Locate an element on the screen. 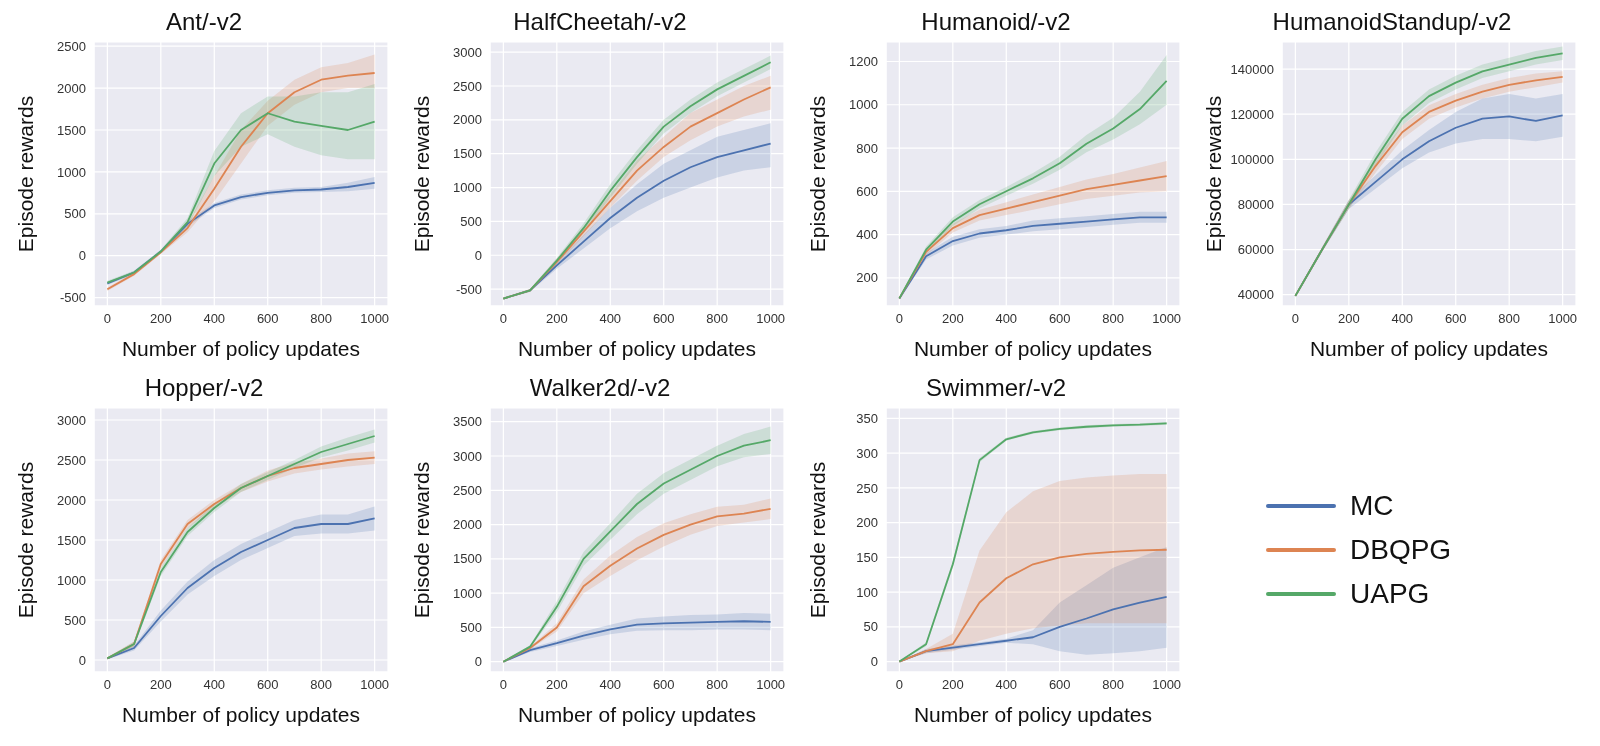 This screenshot has height=746, width=1600. y-tick-label: 140000 is located at coordinates (1252, 69).